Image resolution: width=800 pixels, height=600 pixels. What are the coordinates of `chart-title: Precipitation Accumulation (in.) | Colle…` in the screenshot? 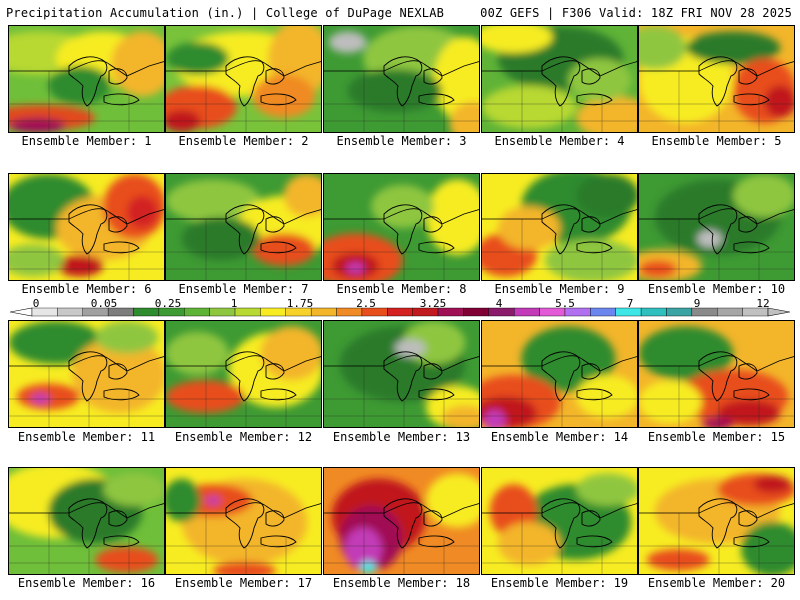 It's located at (225, 13).